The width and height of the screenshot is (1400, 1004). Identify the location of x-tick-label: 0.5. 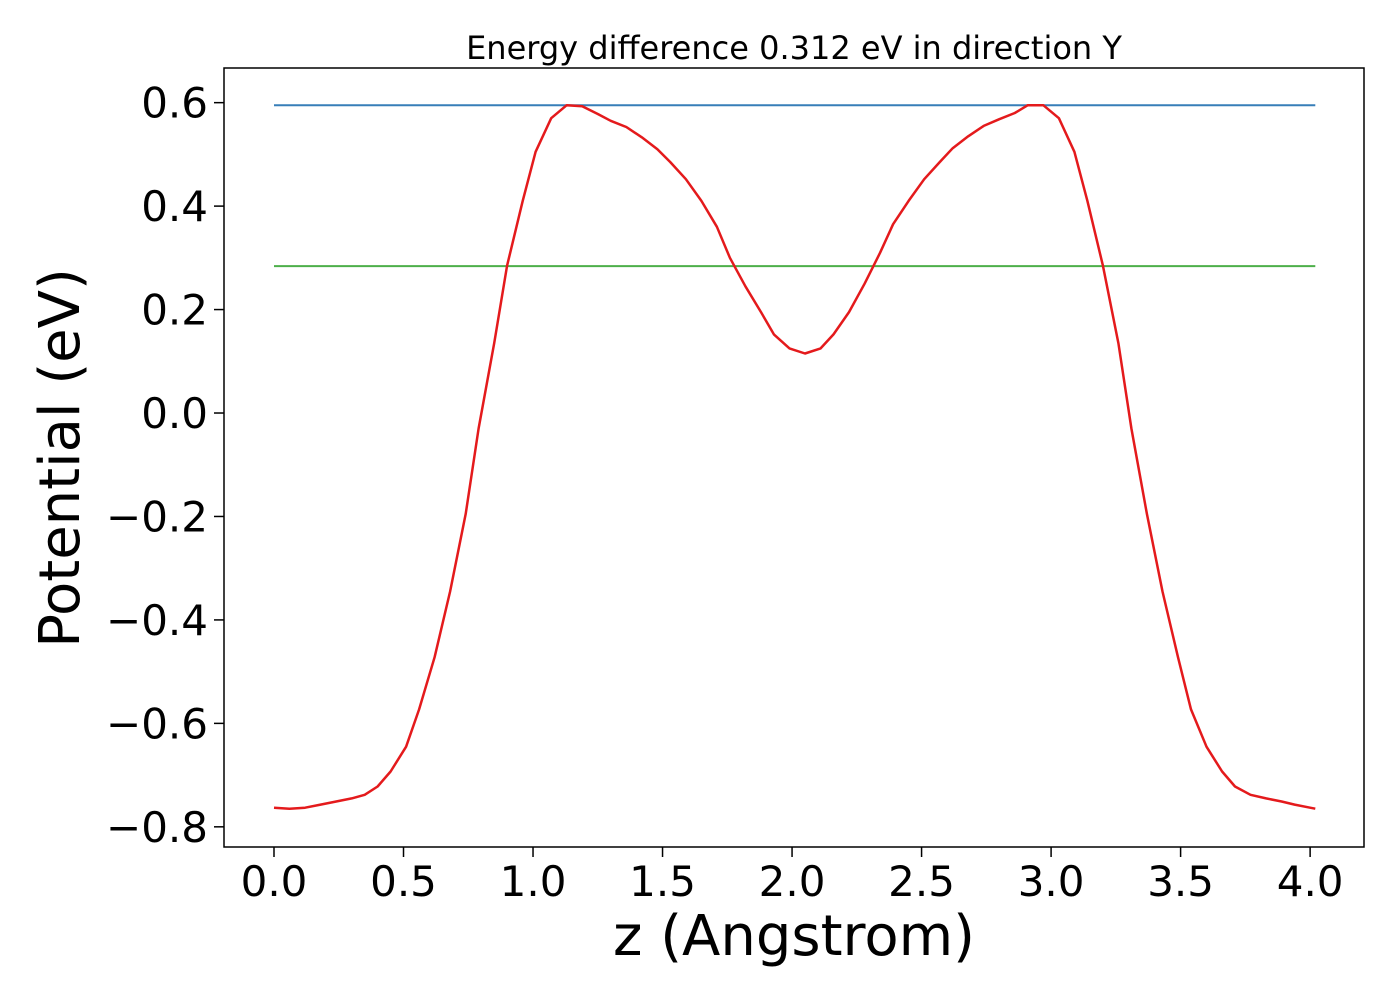
(403, 881).